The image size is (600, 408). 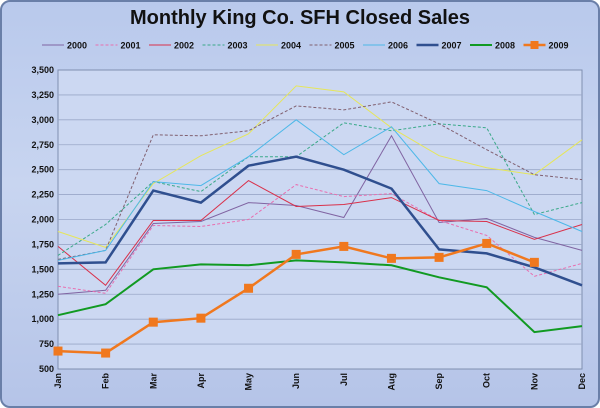 I want to click on x-tick-label: Apr, so click(x=201, y=381).